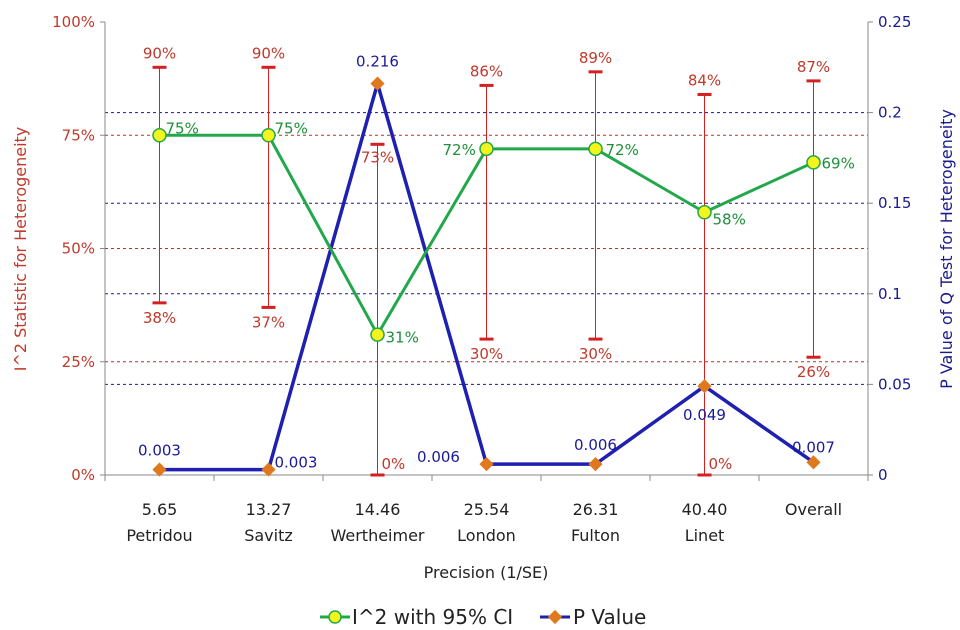 This screenshot has height=630, width=960. Describe the element at coordinates (838, 163) in the screenshot. I see `i2-value-label: 69%` at that location.